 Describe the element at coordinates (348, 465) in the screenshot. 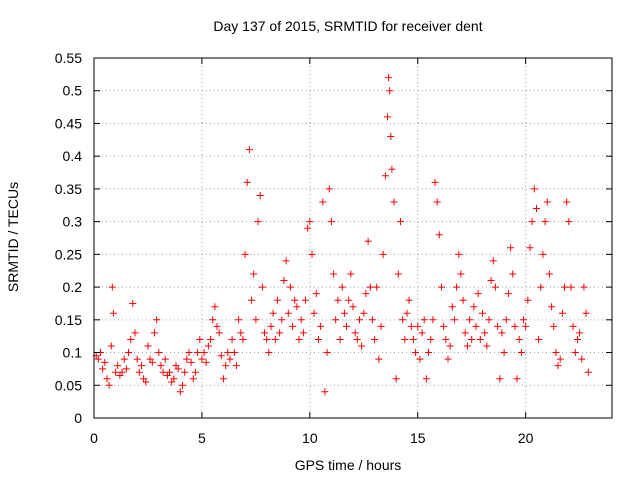

I see `x-axis-label: GPS time / hours` at that location.